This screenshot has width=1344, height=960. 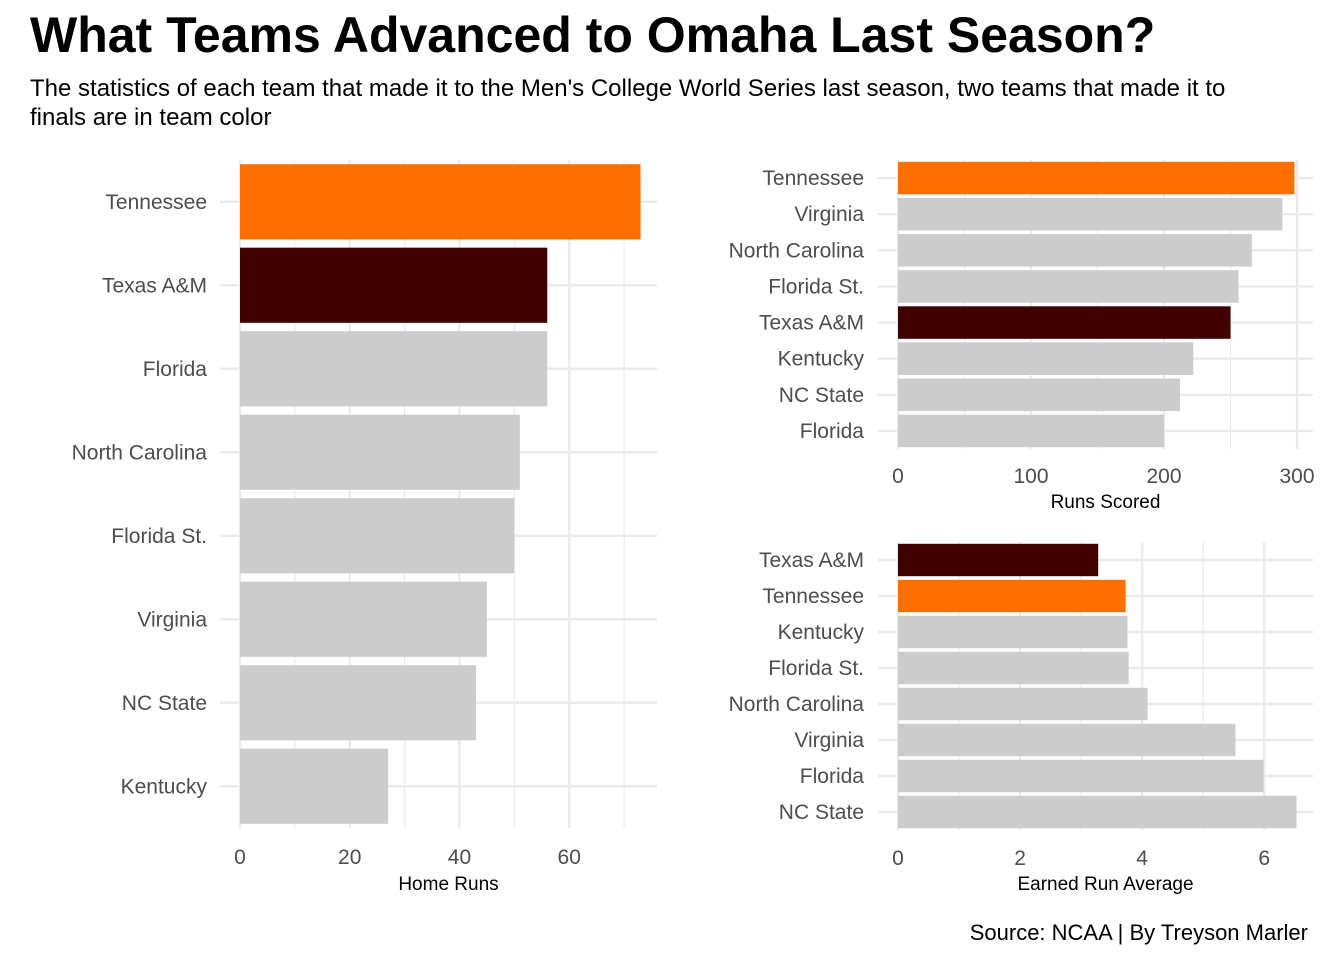 What do you see at coordinates (1030, 476) in the screenshot?
I see `x-tick-label: 100` at bounding box center [1030, 476].